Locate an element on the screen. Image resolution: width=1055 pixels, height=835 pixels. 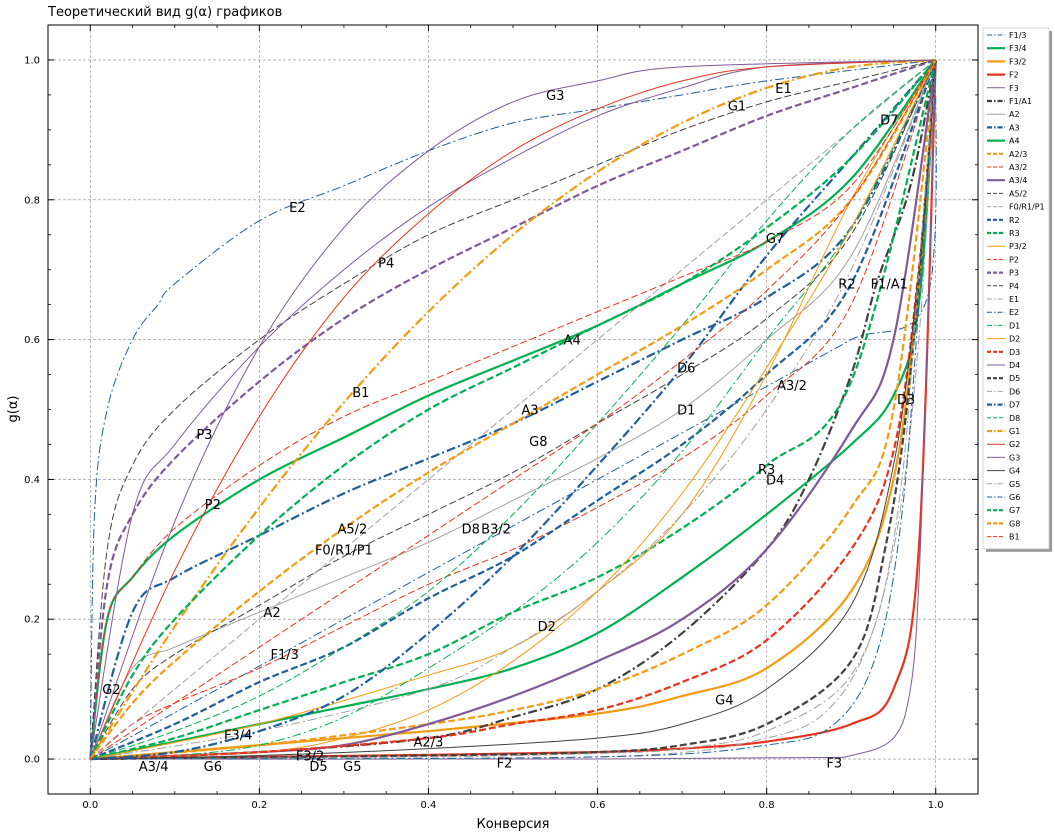
x-tick-label: 0.0 is located at coordinates (90, 805).